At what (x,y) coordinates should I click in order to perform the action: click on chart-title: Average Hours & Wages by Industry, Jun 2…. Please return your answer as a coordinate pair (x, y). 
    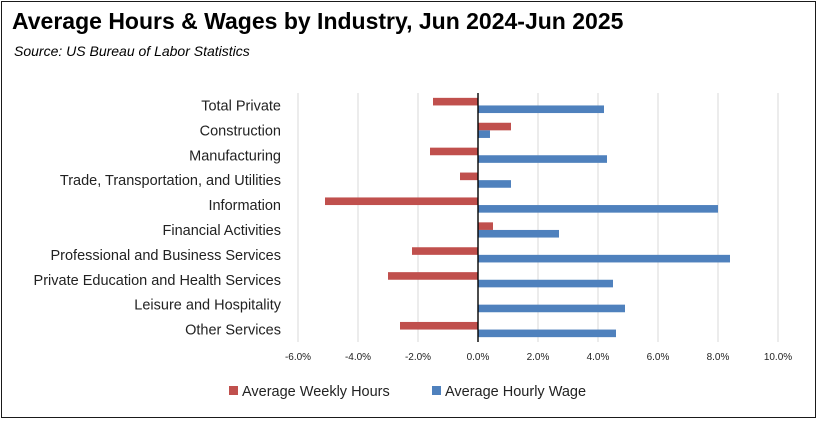
    Looking at the image, I should click on (318, 21).